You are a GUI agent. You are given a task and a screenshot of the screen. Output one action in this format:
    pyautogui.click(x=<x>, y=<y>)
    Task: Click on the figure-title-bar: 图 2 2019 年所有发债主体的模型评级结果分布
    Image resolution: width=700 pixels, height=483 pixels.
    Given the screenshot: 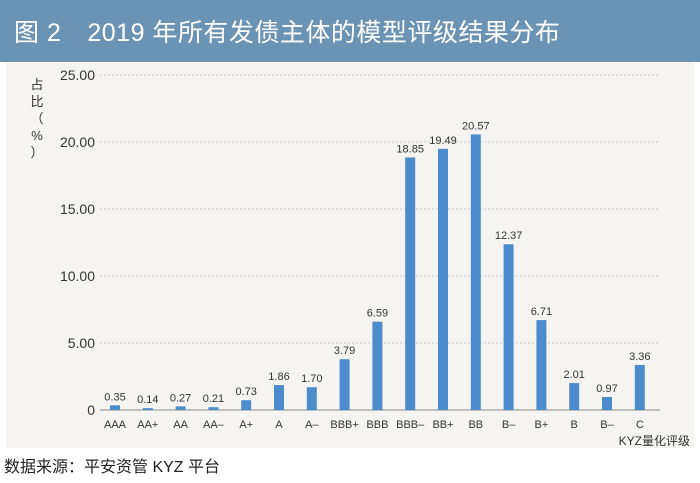 What is the action you would take?
    pyautogui.click(x=350, y=31)
    